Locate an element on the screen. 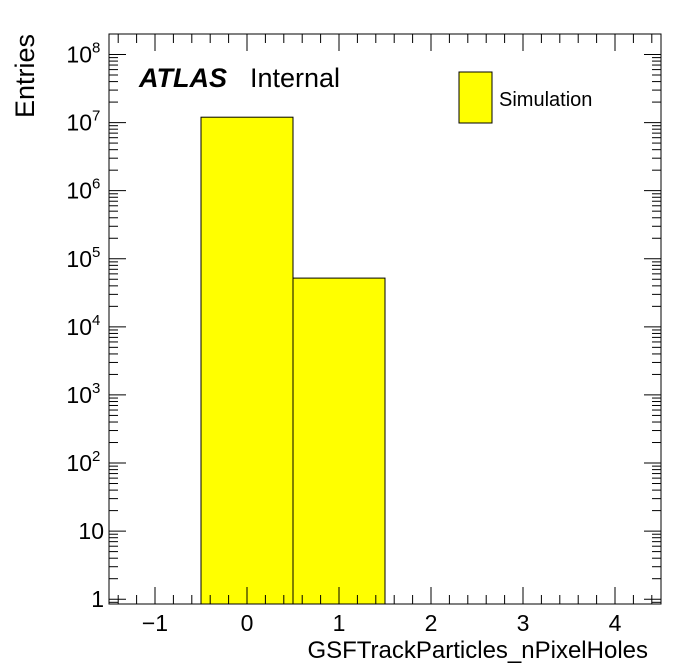  internal-label: Internal is located at coordinates (295, 78).